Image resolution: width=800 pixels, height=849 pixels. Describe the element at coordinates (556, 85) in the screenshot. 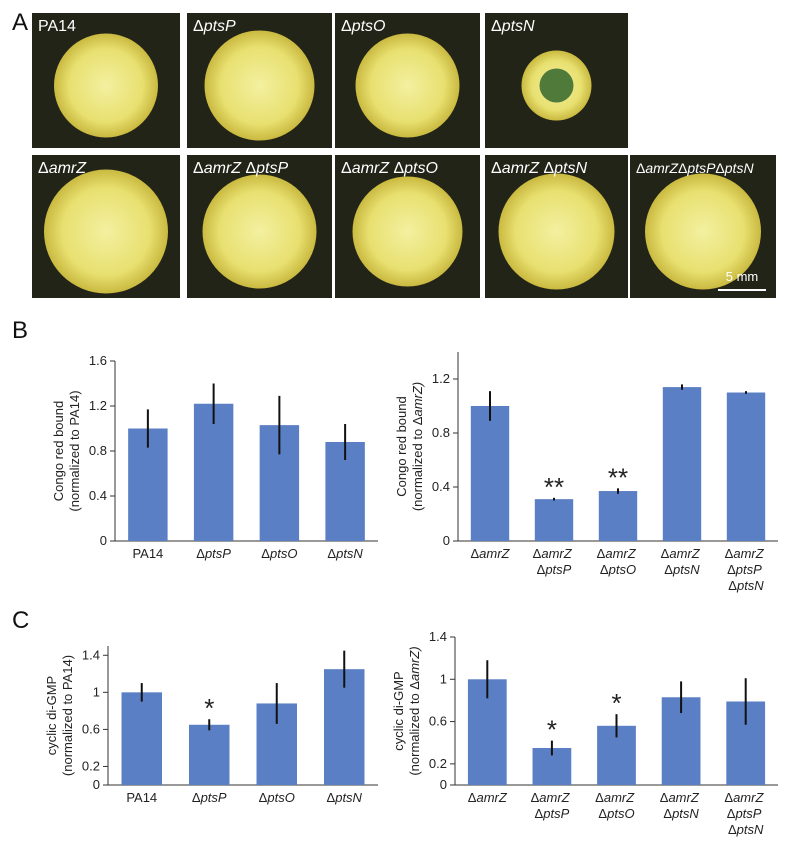

I see `colony-center` at that location.